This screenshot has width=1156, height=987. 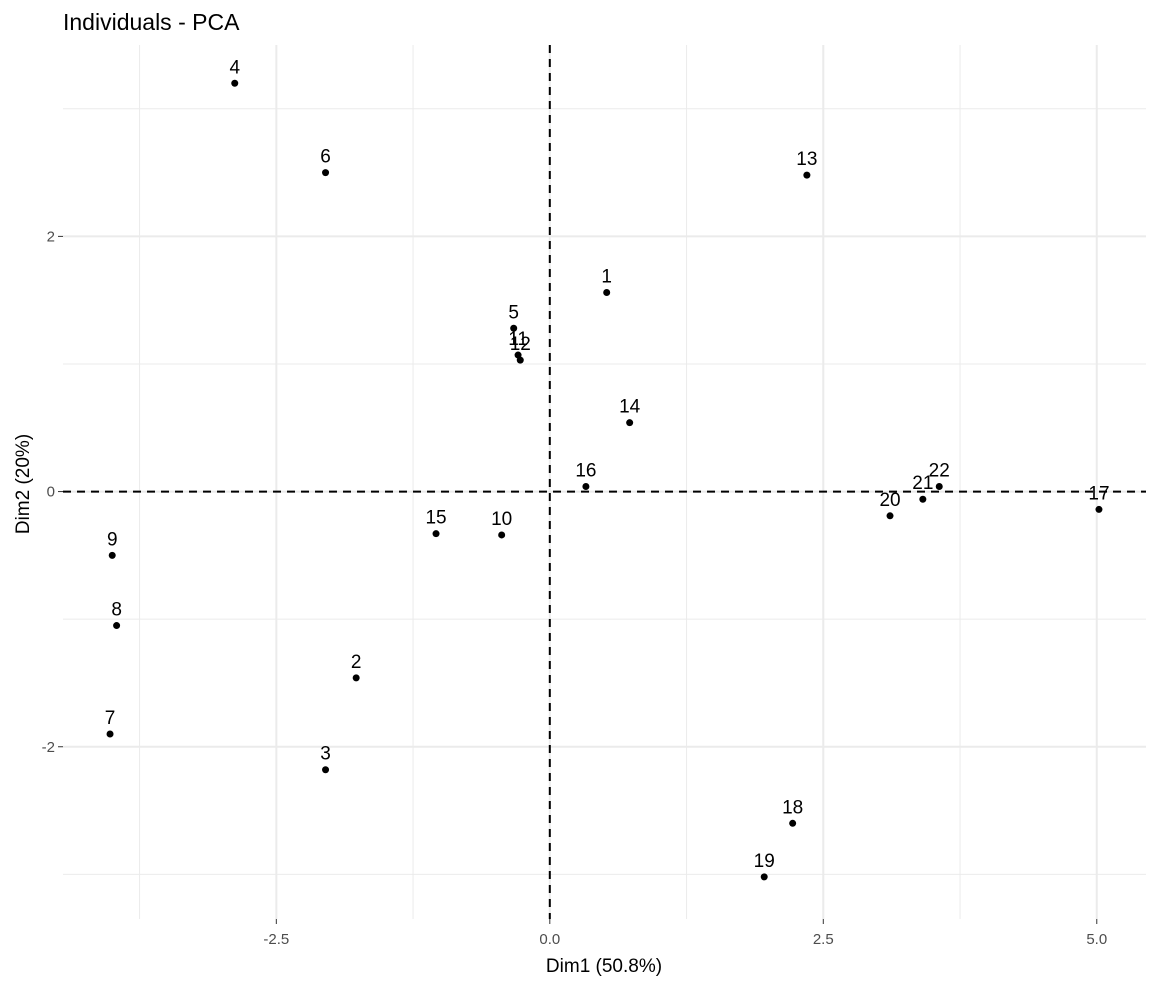 What do you see at coordinates (823, 939) in the screenshot?
I see `x-tick-label: 2.5` at bounding box center [823, 939].